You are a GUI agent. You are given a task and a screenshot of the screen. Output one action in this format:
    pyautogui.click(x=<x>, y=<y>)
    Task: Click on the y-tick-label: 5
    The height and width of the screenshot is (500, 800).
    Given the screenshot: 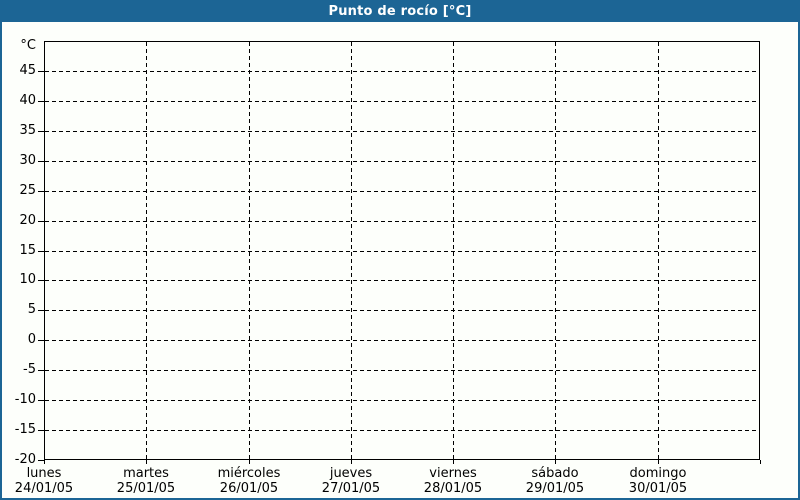 What is the action you would take?
    pyautogui.click(x=31, y=309)
    